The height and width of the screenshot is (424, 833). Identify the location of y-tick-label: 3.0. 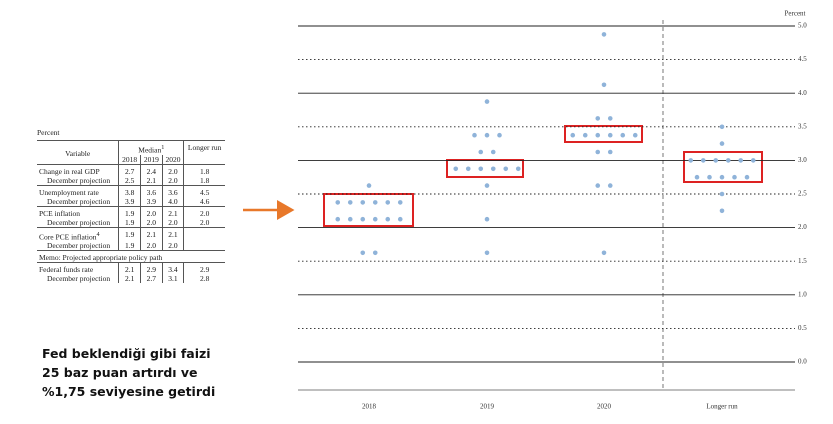
(802, 160).